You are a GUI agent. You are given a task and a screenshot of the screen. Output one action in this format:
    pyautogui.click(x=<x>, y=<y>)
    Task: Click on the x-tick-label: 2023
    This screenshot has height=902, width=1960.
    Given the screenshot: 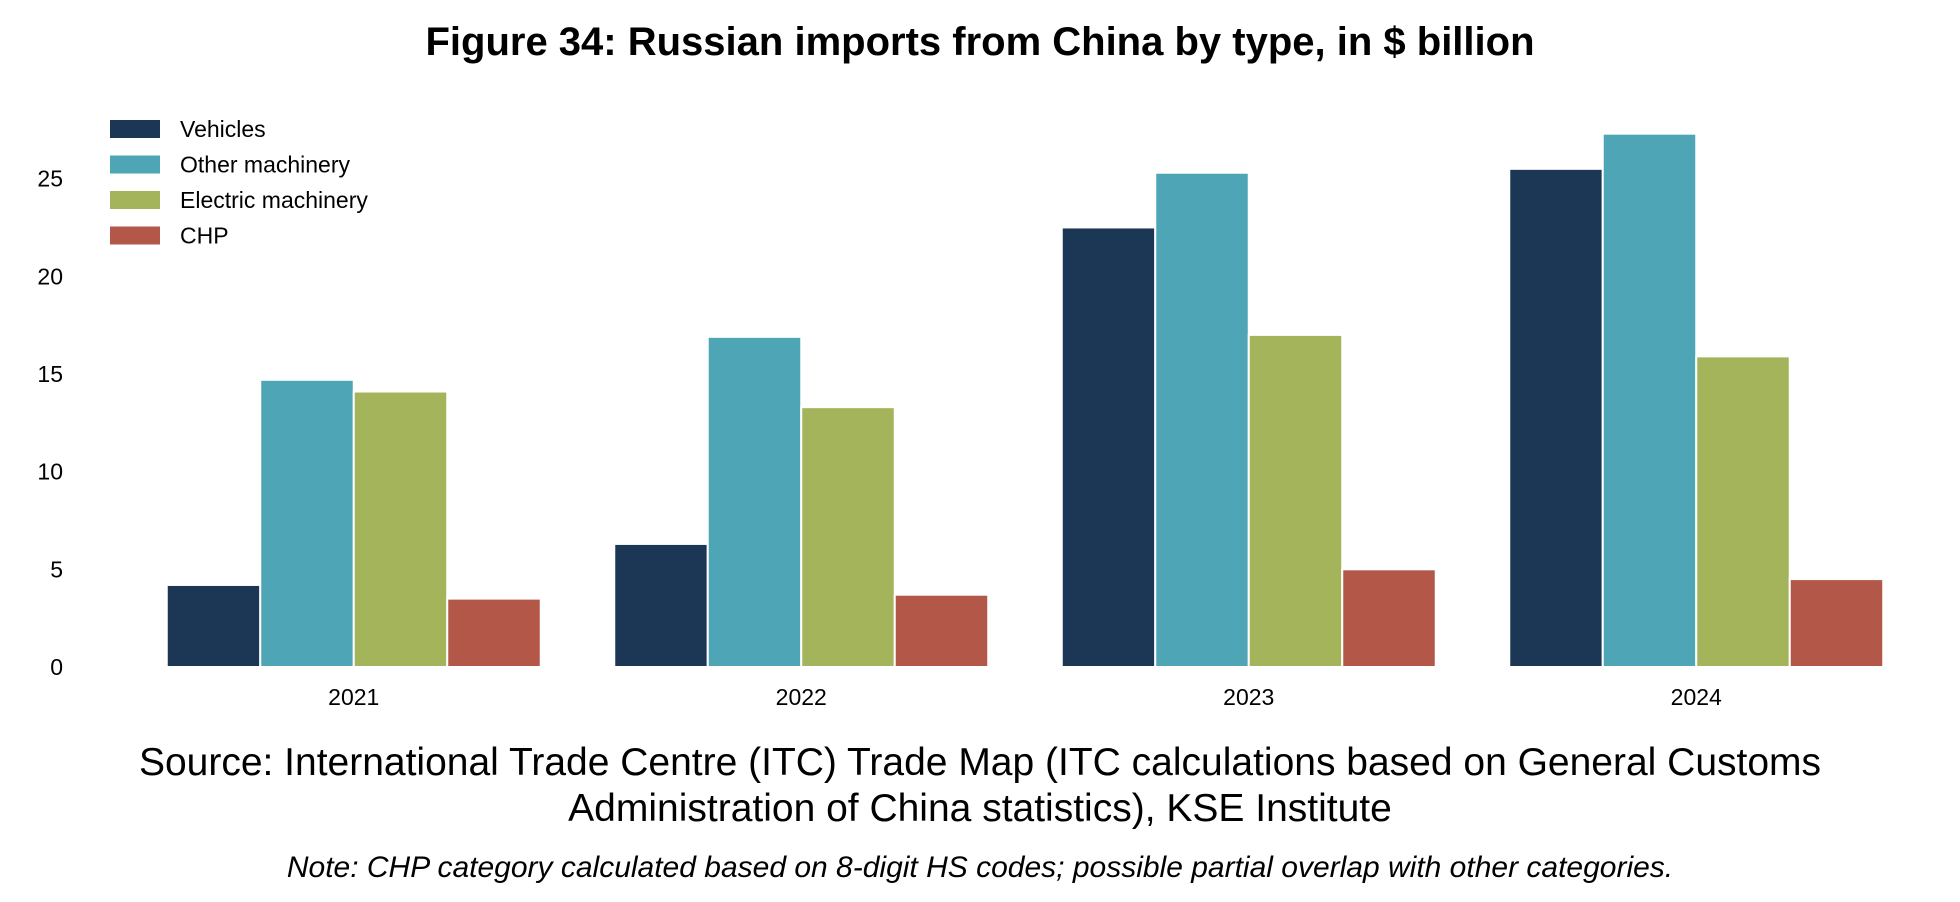 What is the action you would take?
    pyautogui.click(x=1248, y=697)
    